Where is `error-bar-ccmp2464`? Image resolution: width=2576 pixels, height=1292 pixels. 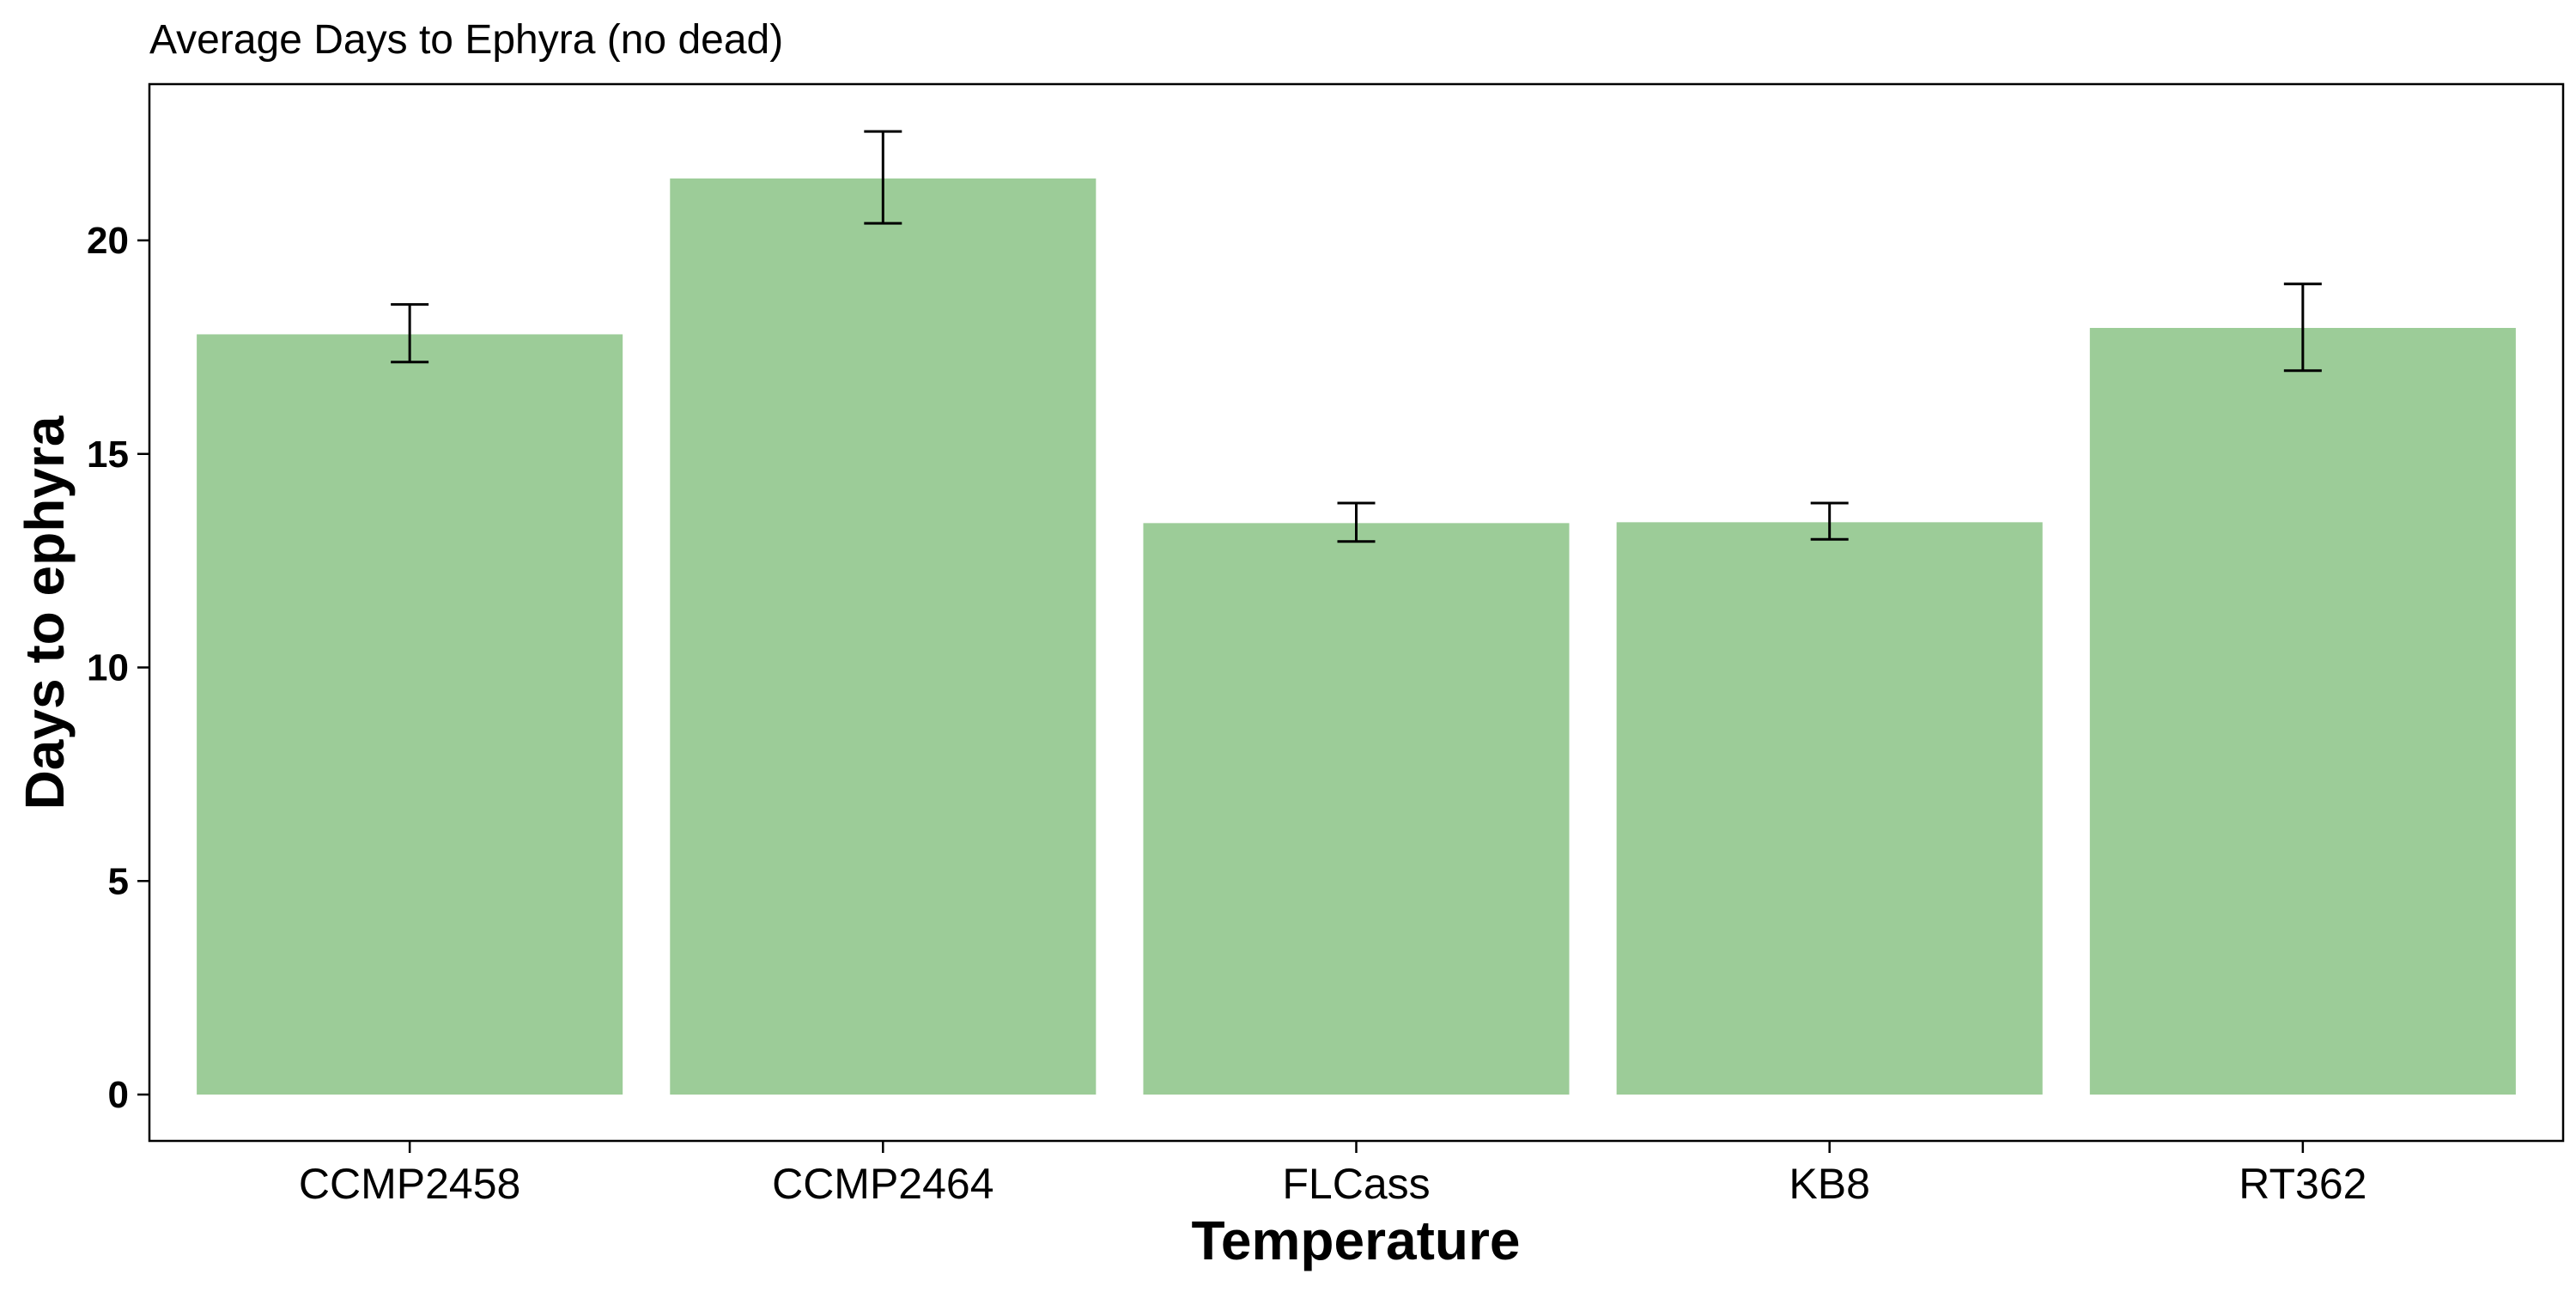 error-bar-ccmp2464 is located at coordinates (883, 177).